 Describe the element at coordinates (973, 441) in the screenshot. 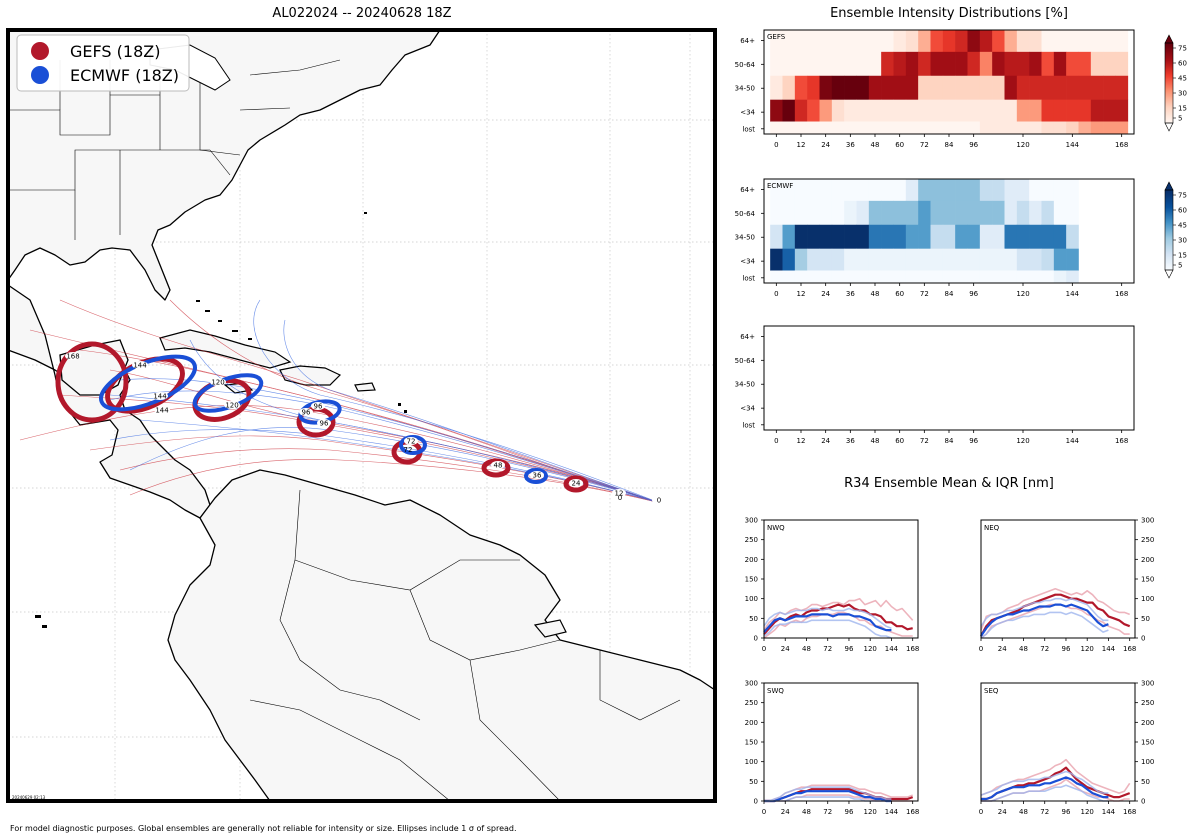

I see `heatmap-x-tick-label: 96` at that location.